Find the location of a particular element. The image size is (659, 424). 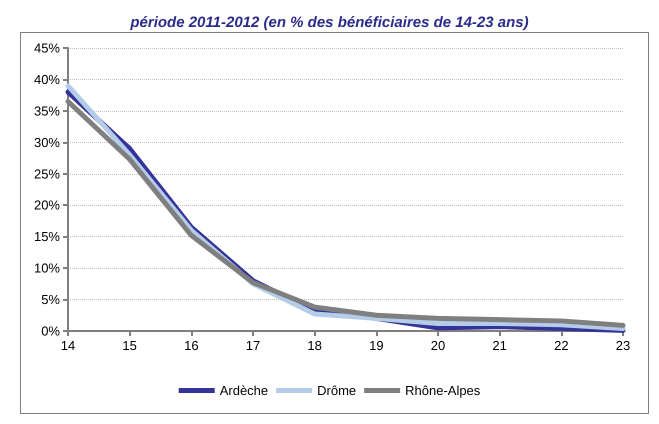

x-tick-label: 18 is located at coordinates (314, 345).